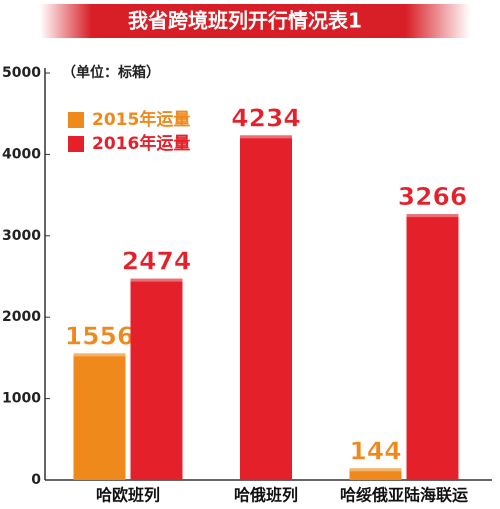 The image size is (500, 509). Describe the element at coordinates (21, 317) in the screenshot. I see `y-tick-label: 2000` at that location.